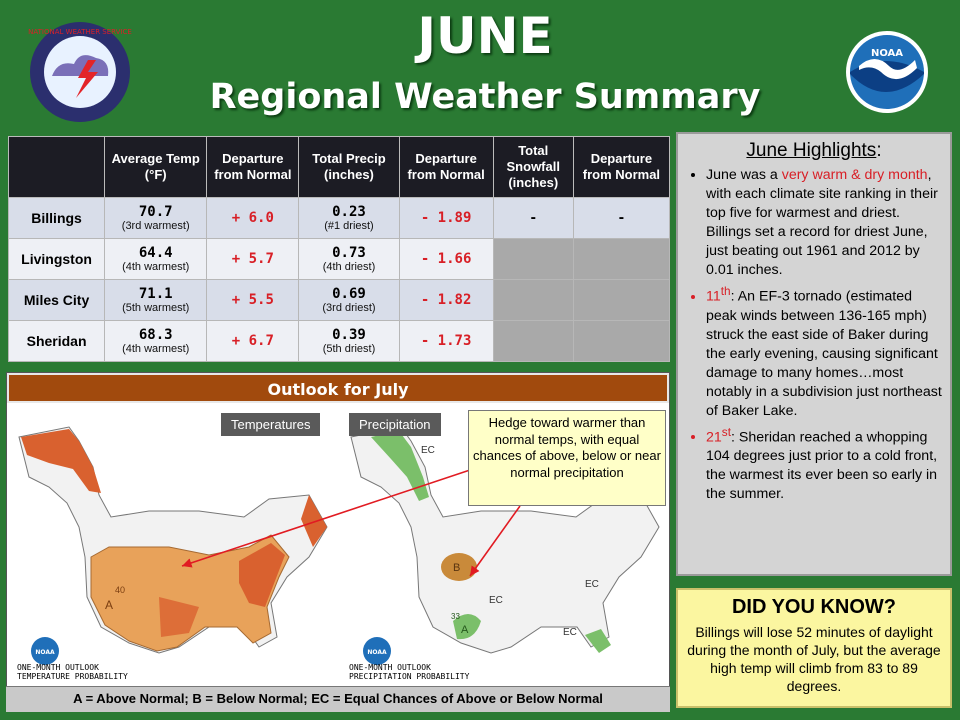  Describe the element at coordinates (485, 97) in the screenshot. I see `page-subtitle: Regional Weather Summary` at that location.